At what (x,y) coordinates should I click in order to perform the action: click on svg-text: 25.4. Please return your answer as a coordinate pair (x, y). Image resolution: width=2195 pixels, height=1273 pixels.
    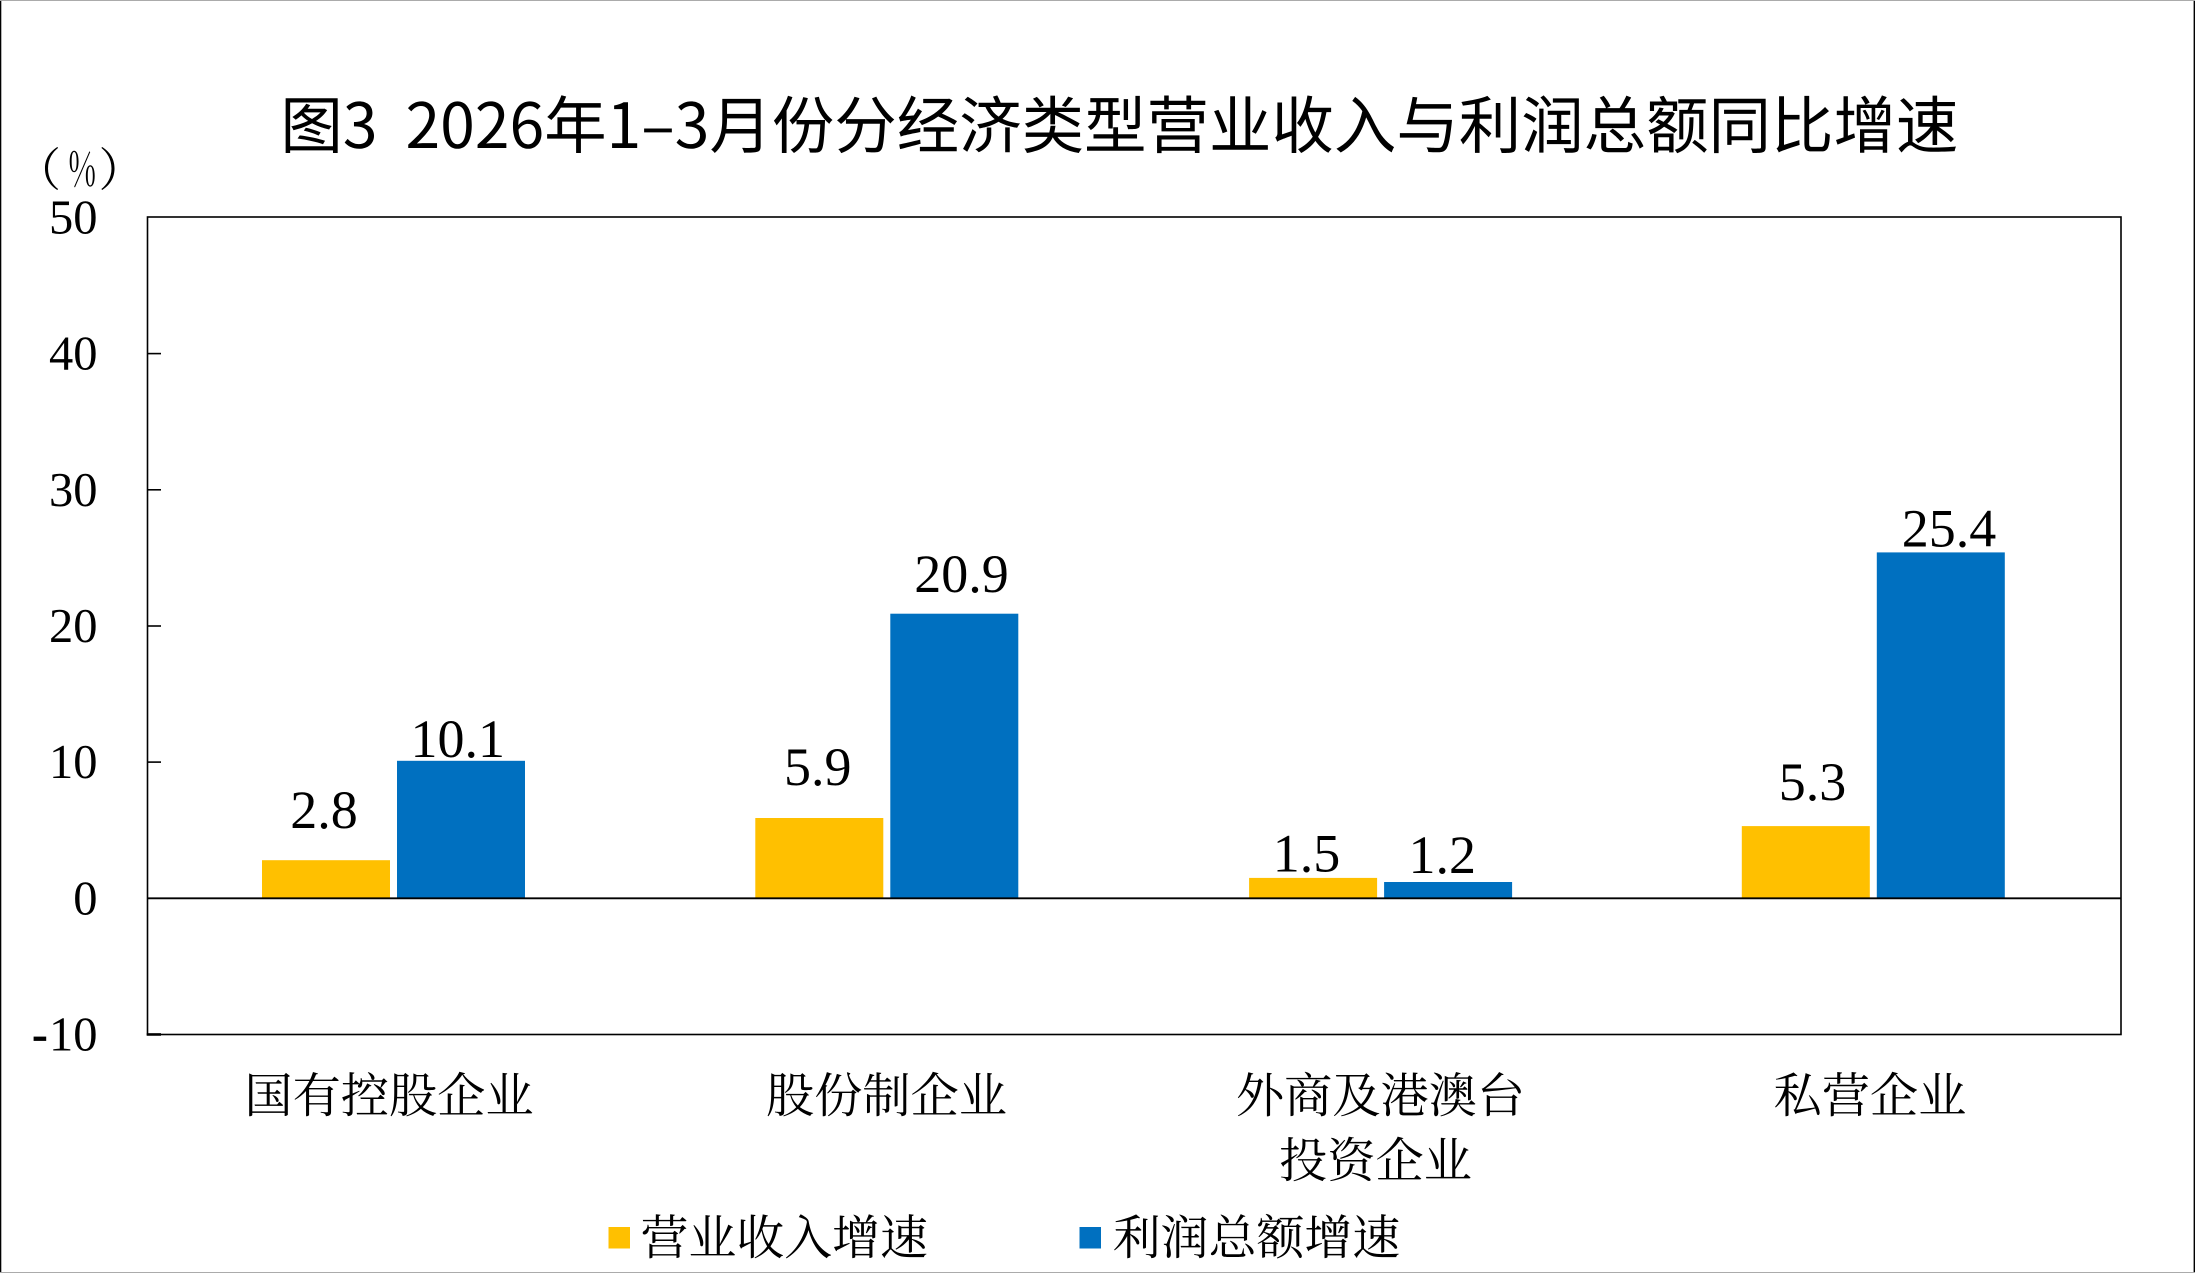
    Looking at the image, I should click on (1949, 528).